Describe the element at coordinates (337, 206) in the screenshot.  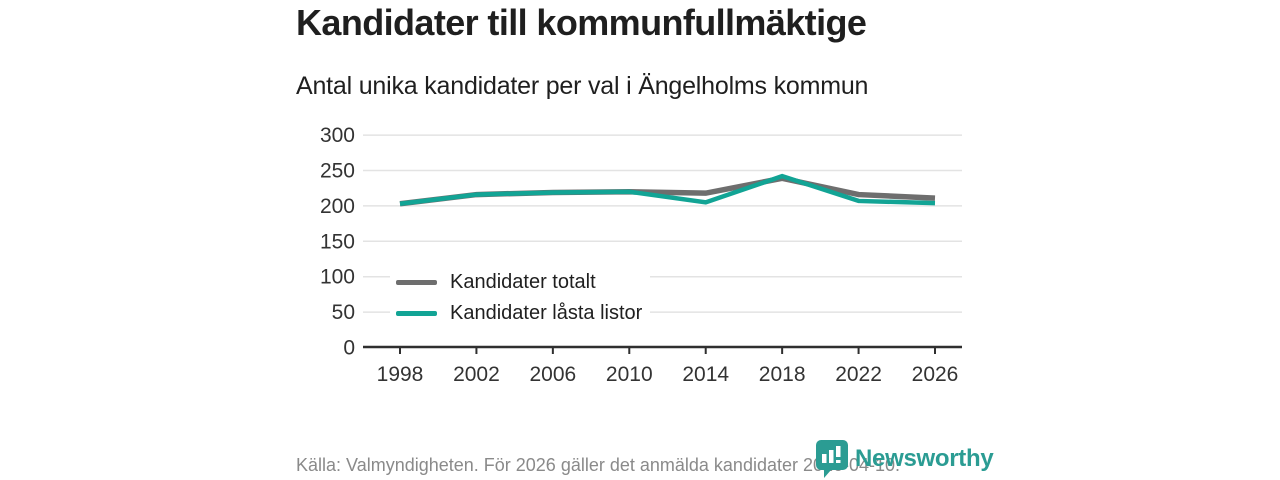
I see `y-tick-label-200: 200` at that location.